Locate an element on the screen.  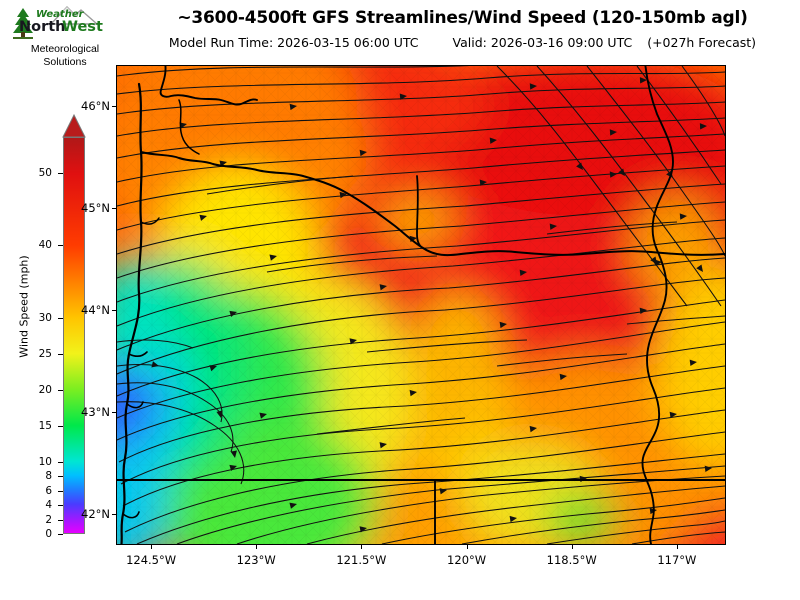
map-y-tick-label: 42°N is located at coordinates (95, 514).